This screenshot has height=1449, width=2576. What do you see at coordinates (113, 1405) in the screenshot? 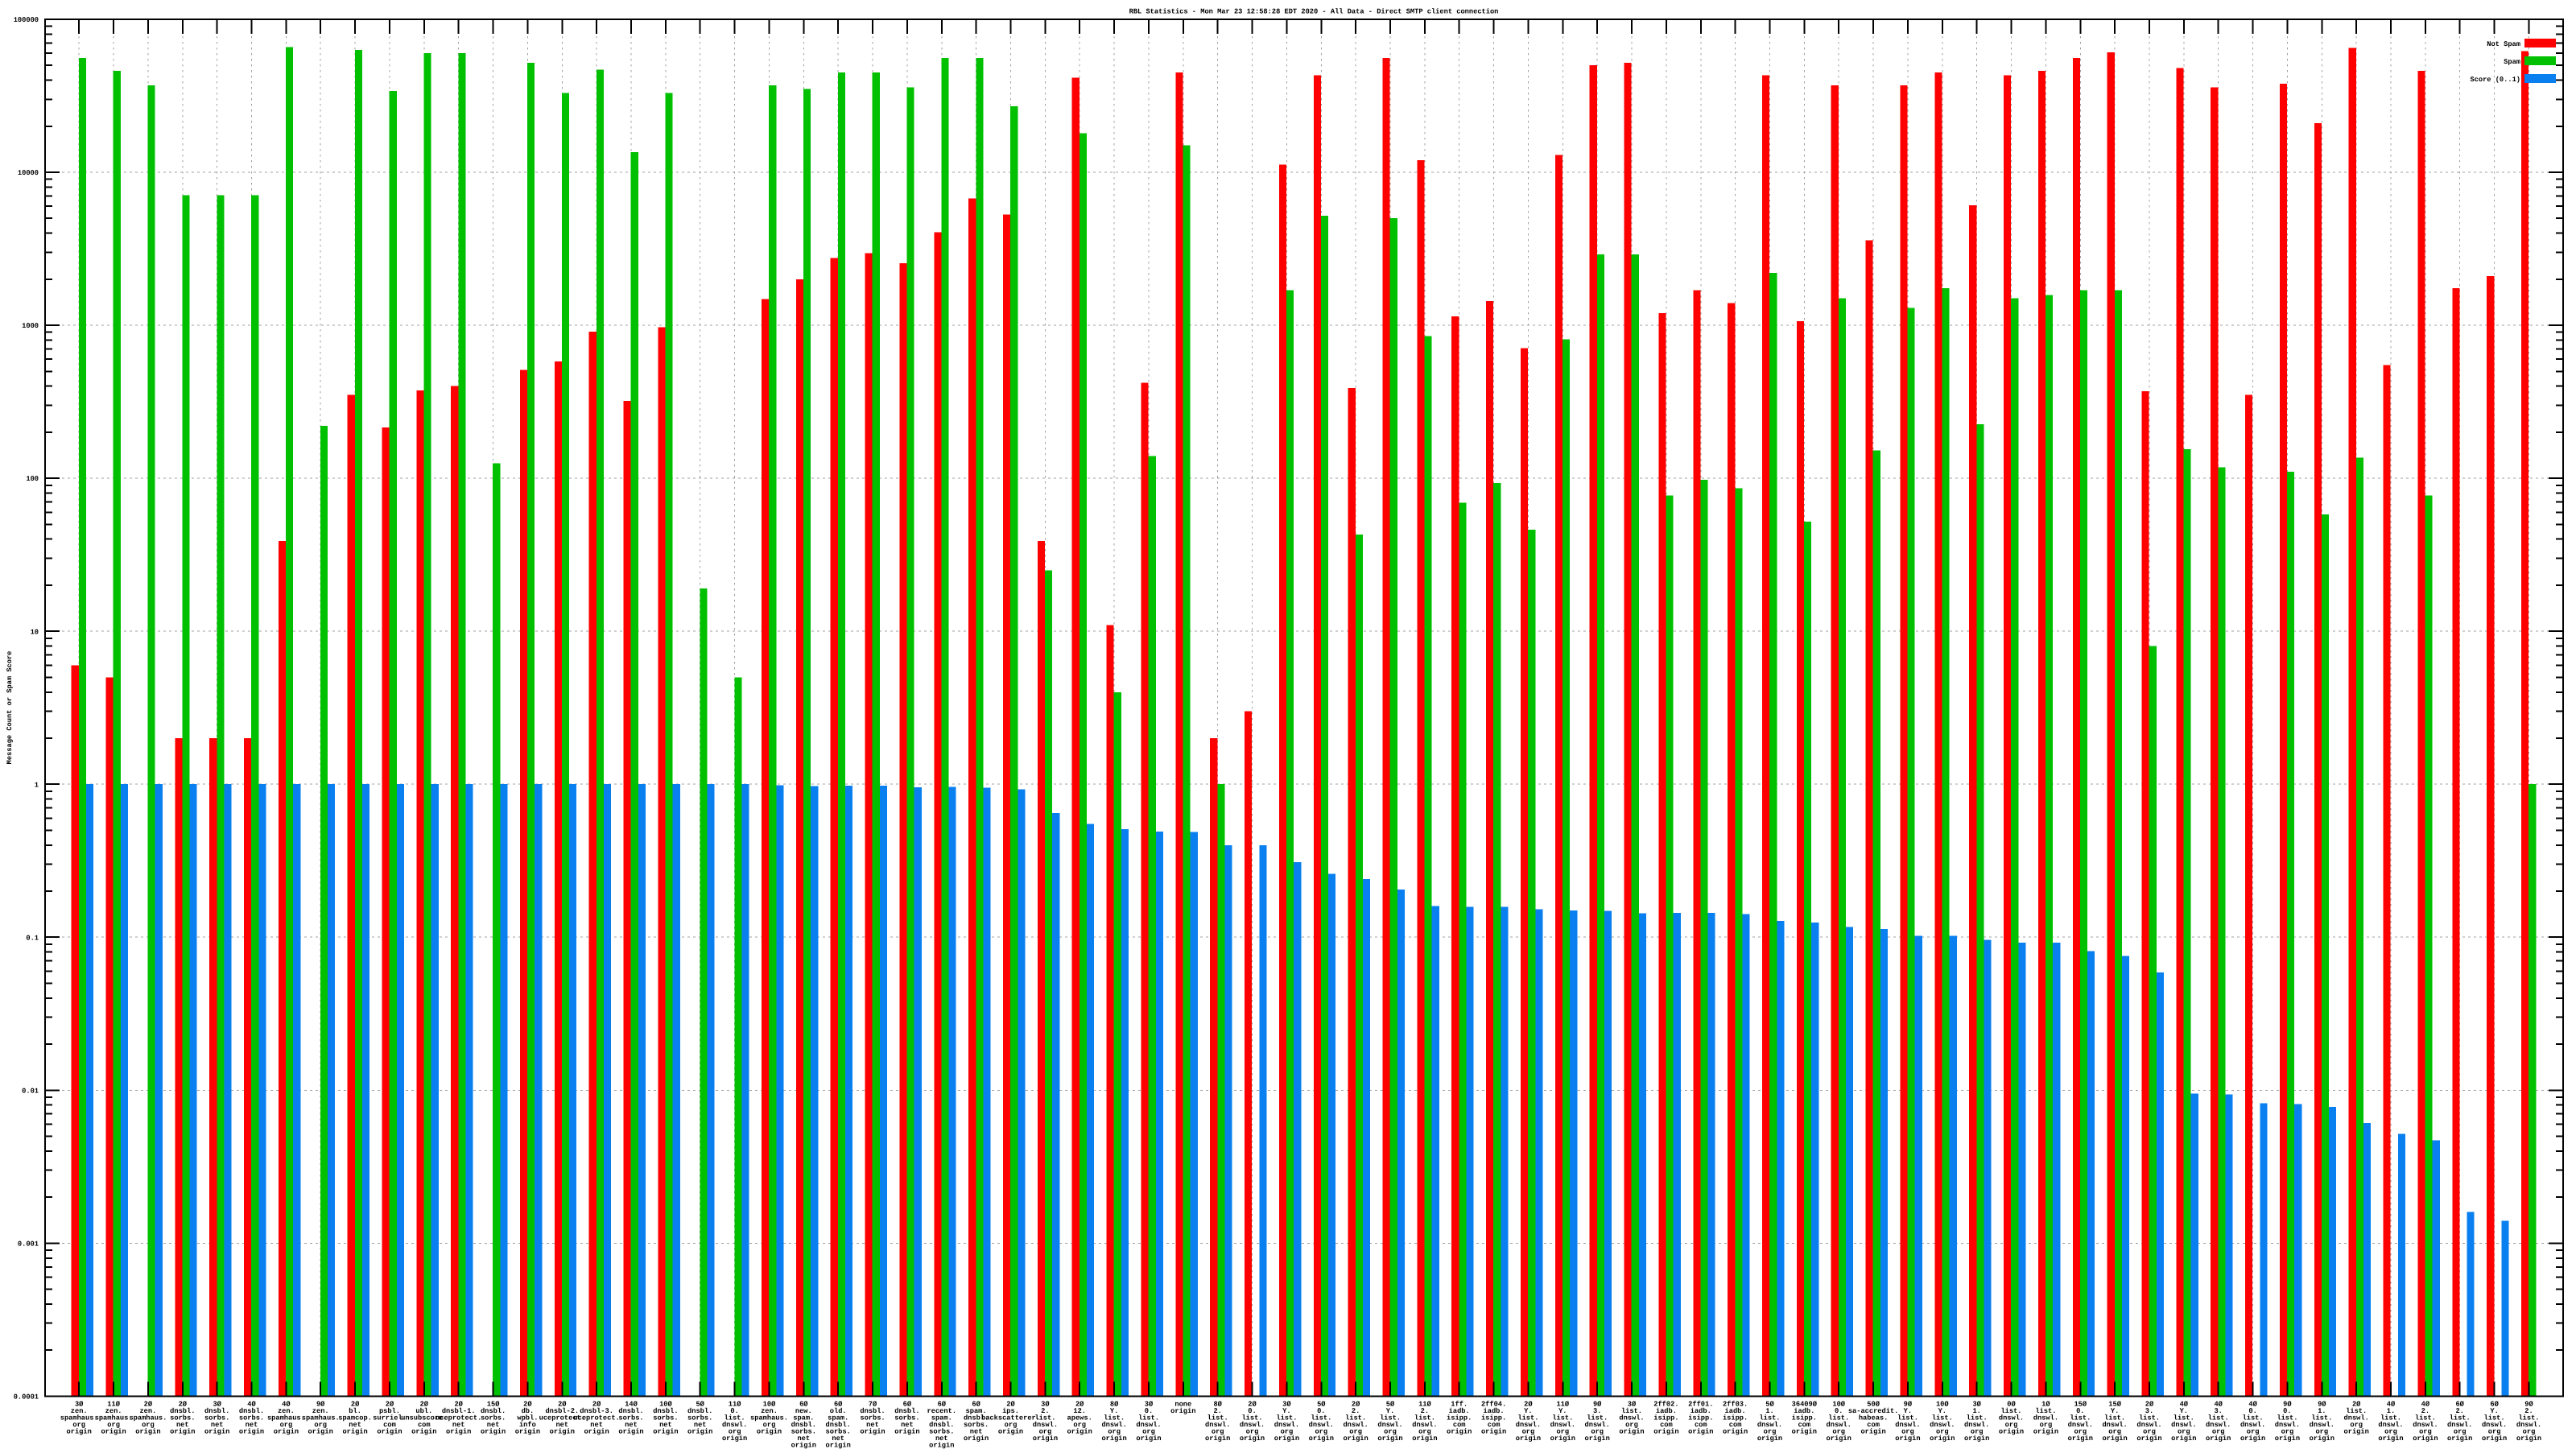
I see `svg-text: 11Ø` at bounding box center [113, 1405].